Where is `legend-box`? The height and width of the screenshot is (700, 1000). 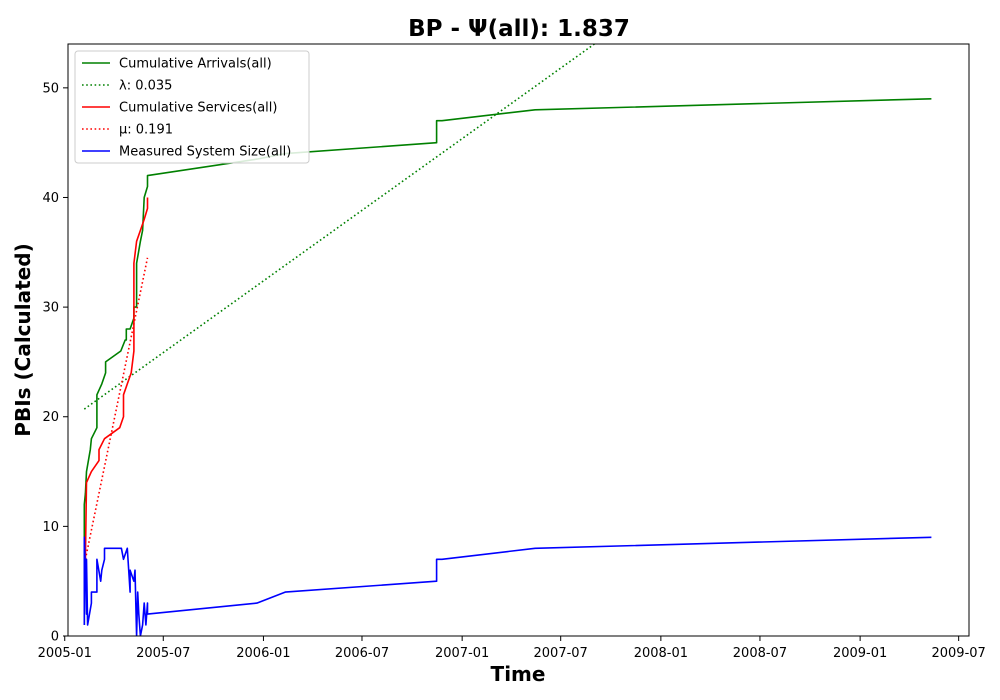 legend-box is located at coordinates (192, 107).